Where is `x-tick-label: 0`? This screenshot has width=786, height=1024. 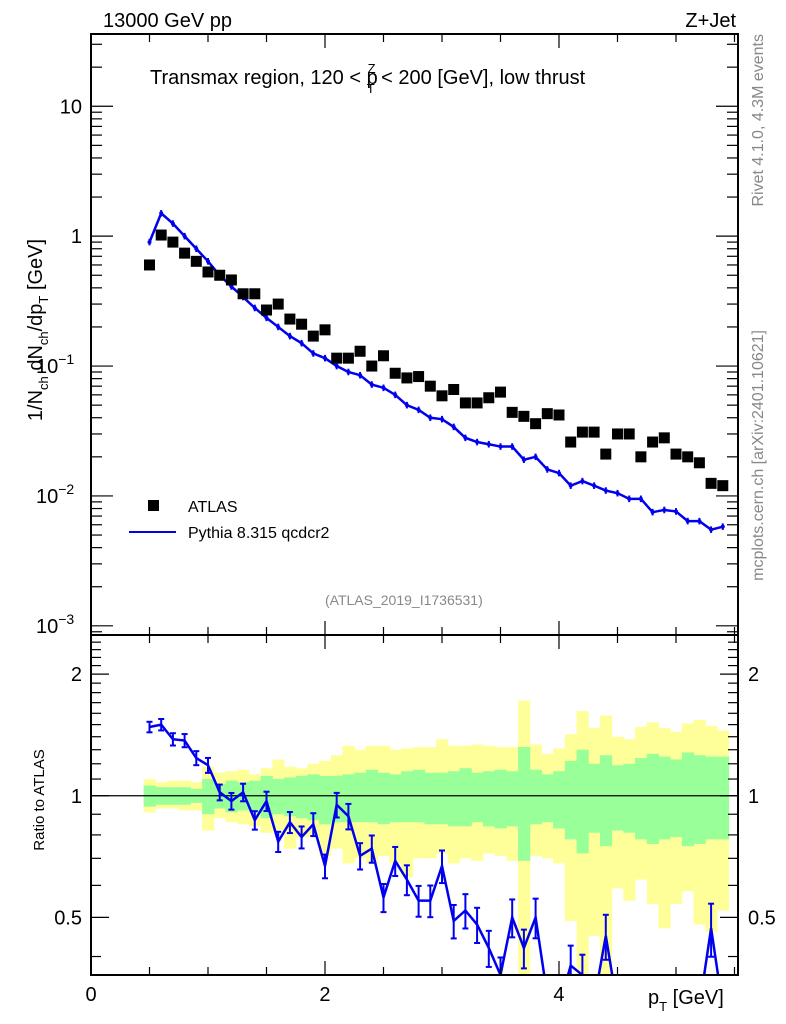
x-tick-label: 0 is located at coordinates (90, 995).